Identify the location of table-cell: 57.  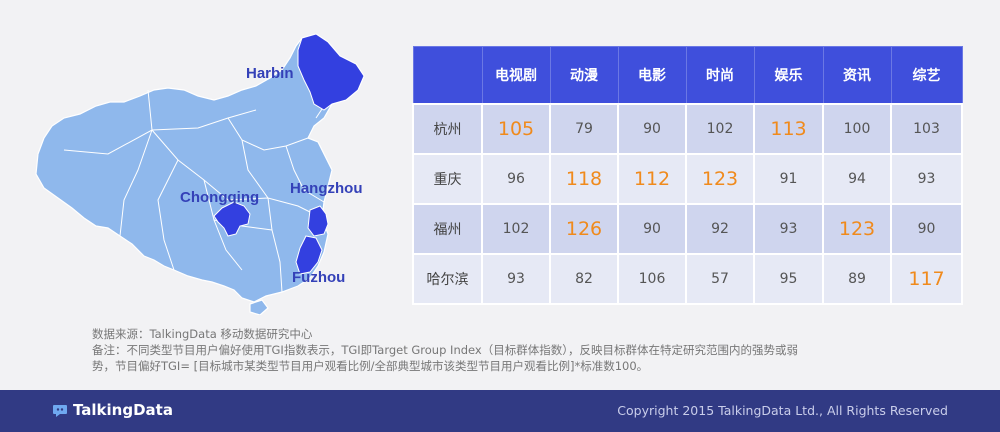
(720, 279).